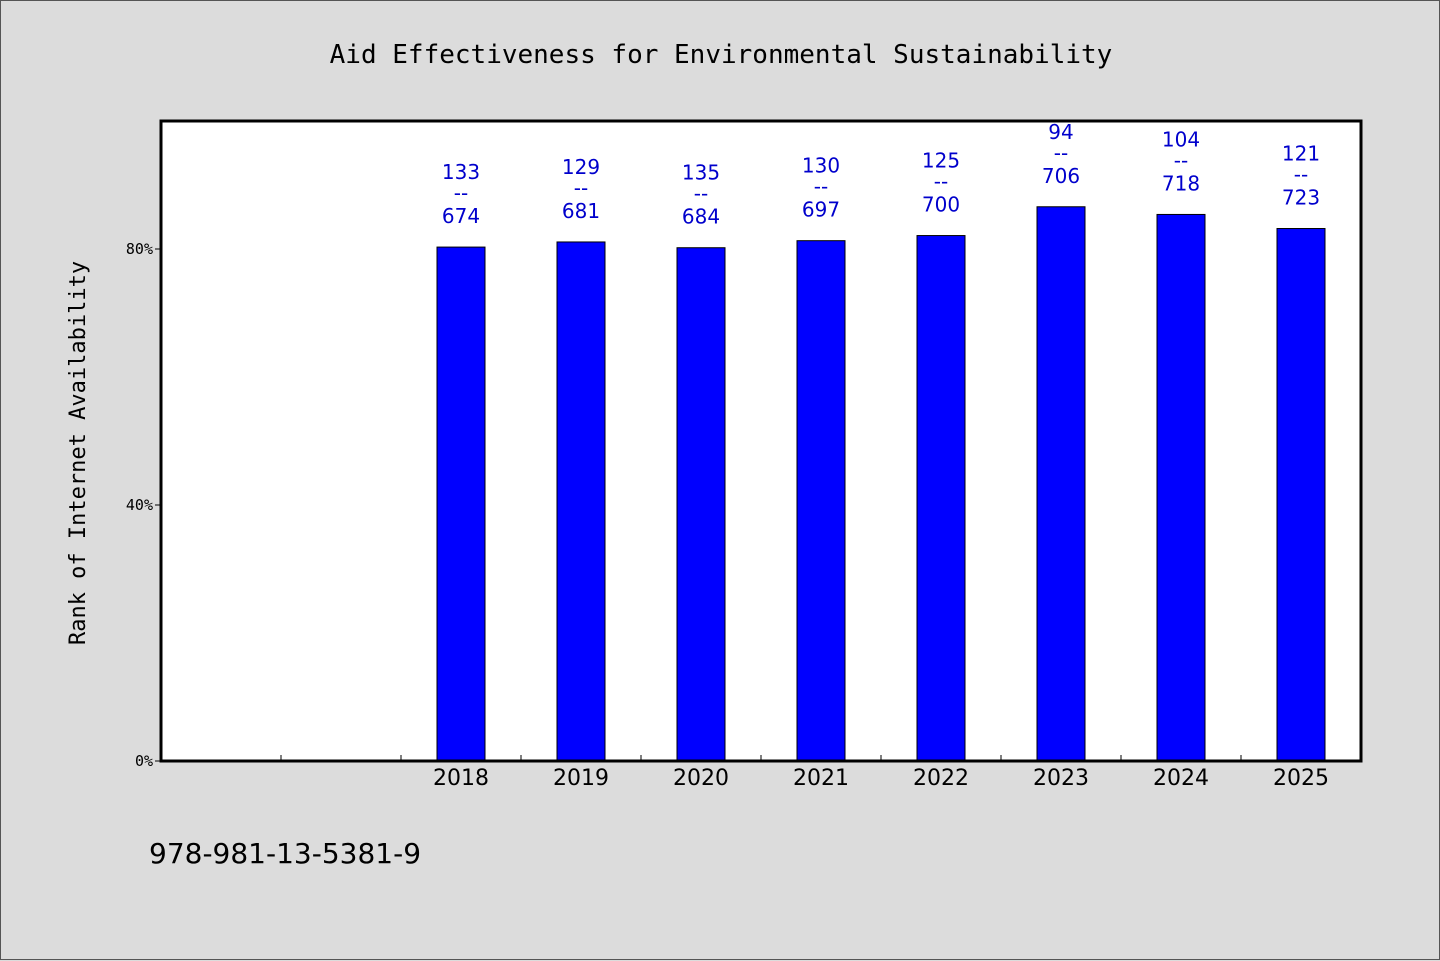 This screenshot has width=1440, height=961. Describe the element at coordinates (1301, 198) in the screenshot. I see `data-label: 723` at that location.